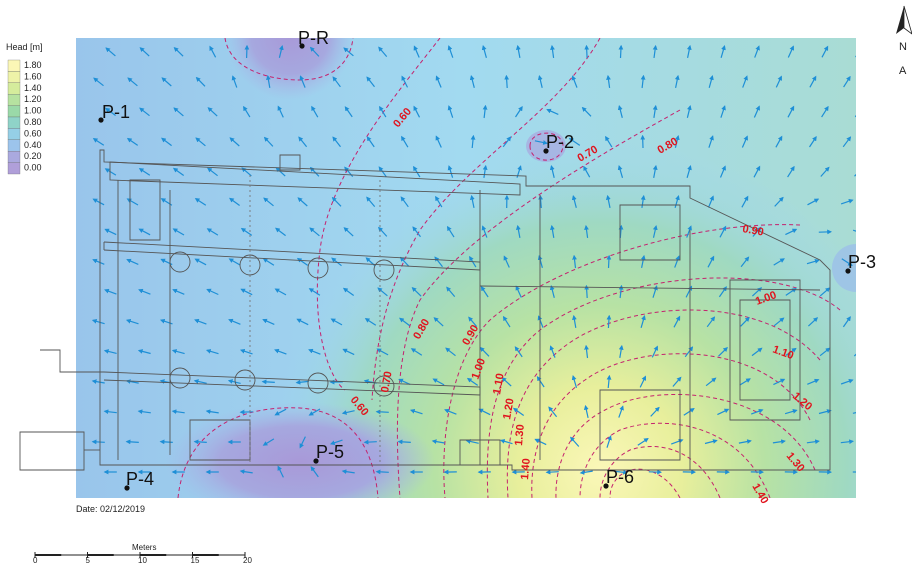  I want to click on well-p-5: P-5, so click(328, 453).